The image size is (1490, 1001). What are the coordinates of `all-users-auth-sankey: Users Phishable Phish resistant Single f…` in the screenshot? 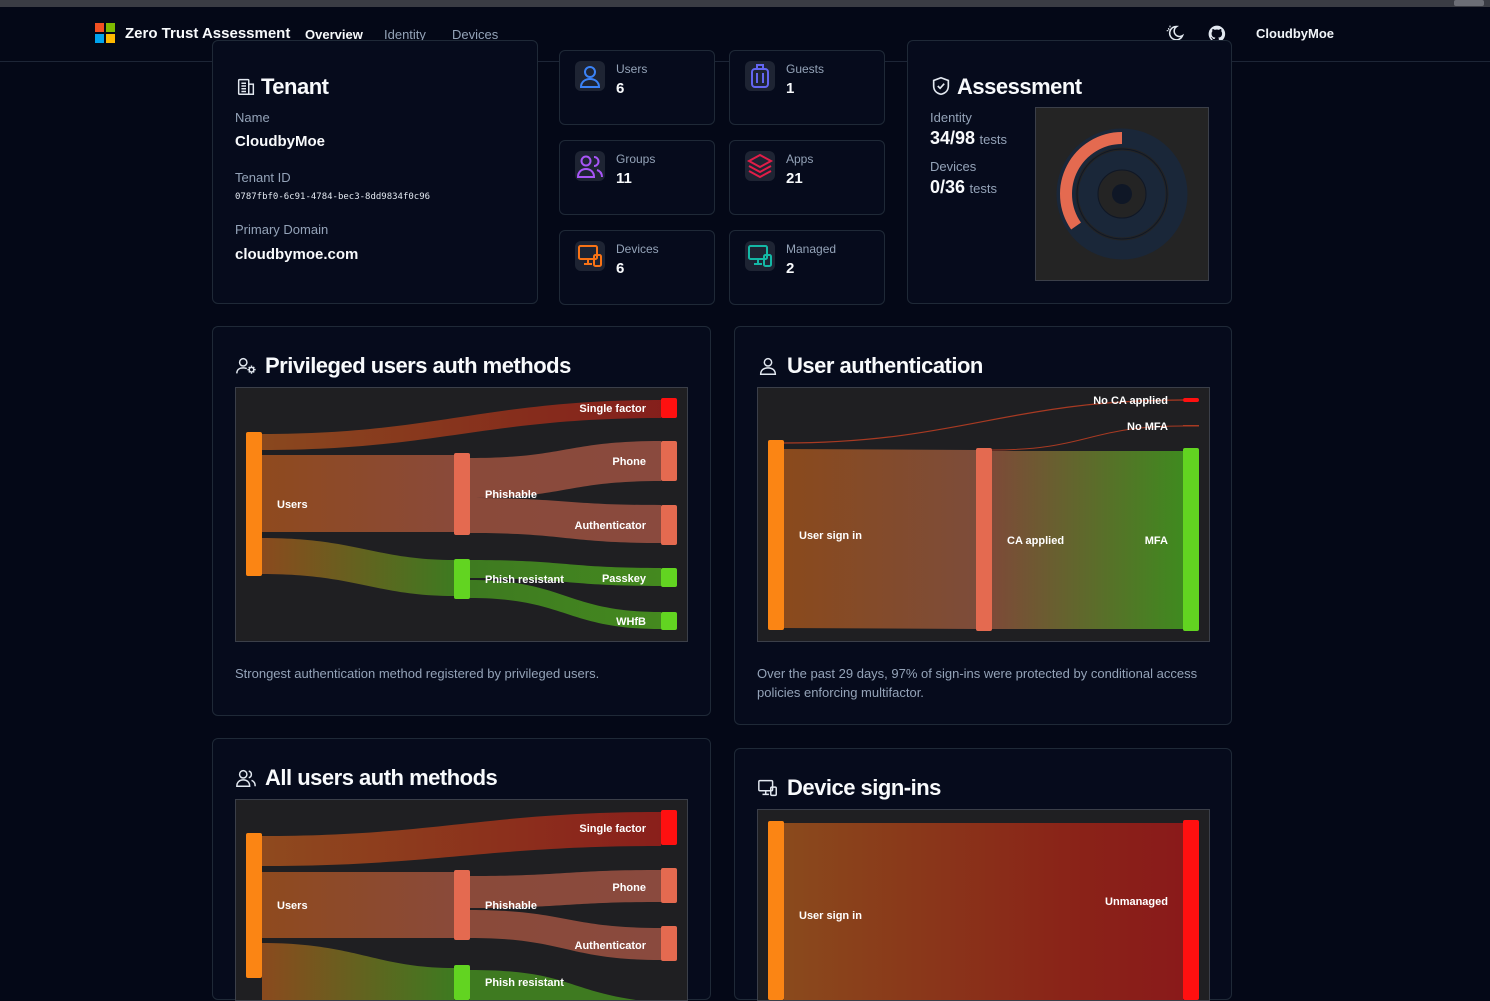 It's located at (461, 900).